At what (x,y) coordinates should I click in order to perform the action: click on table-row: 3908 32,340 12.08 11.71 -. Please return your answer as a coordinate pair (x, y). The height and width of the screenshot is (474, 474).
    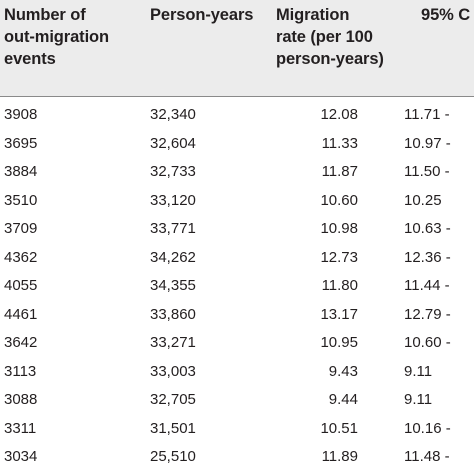
    Looking at the image, I should click on (237, 115).